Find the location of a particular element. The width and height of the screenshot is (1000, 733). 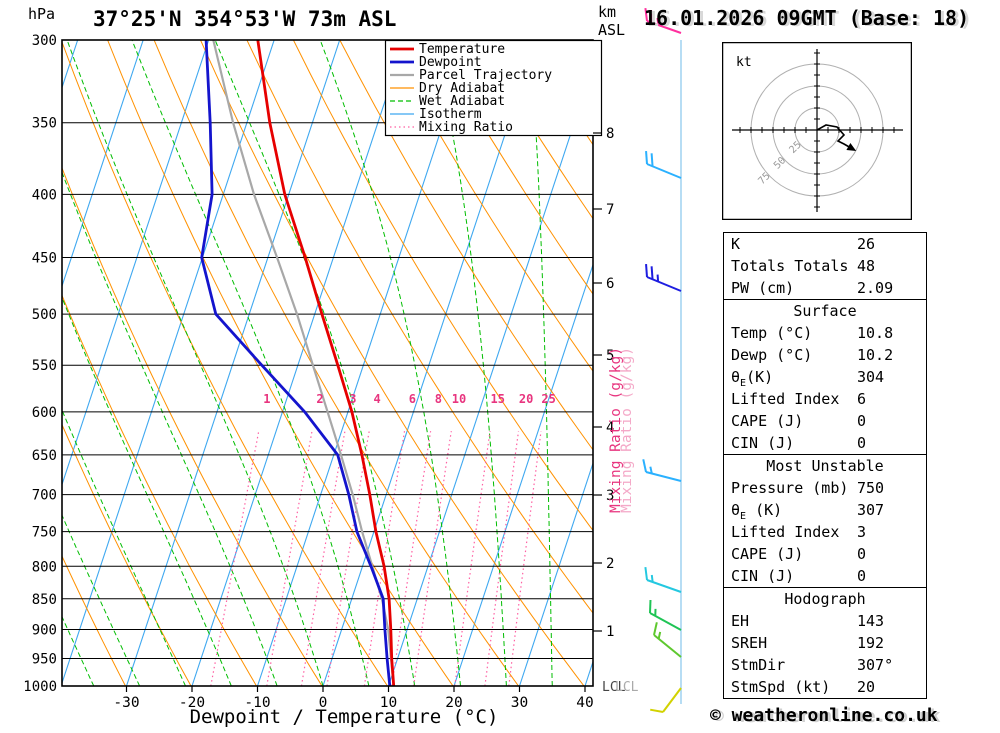

stat-value: 20 is located at coordinates (866, 687).